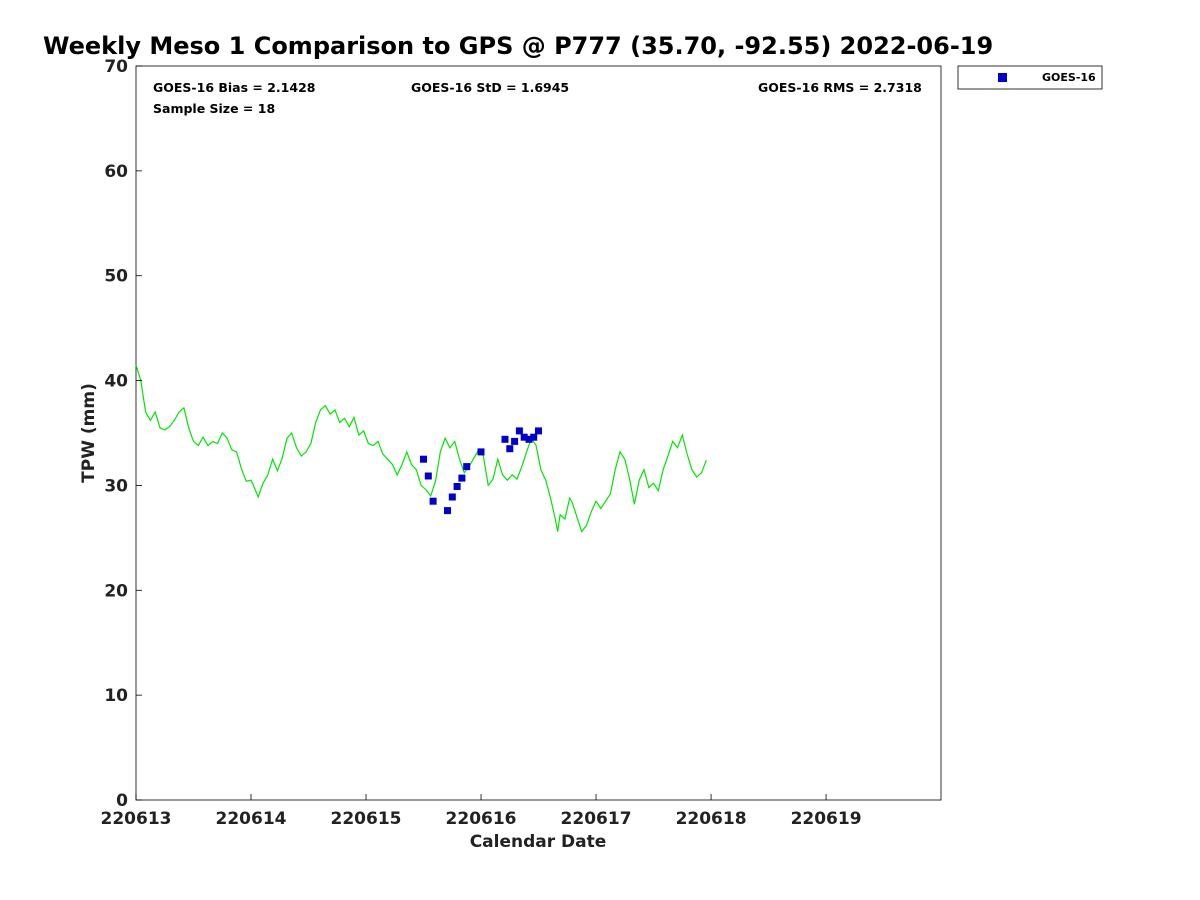 The width and height of the screenshot is (1200, 900). Describe the element at coordinates (116, 696) in the screenshot. I see `y-tick-label: 10` at that location.